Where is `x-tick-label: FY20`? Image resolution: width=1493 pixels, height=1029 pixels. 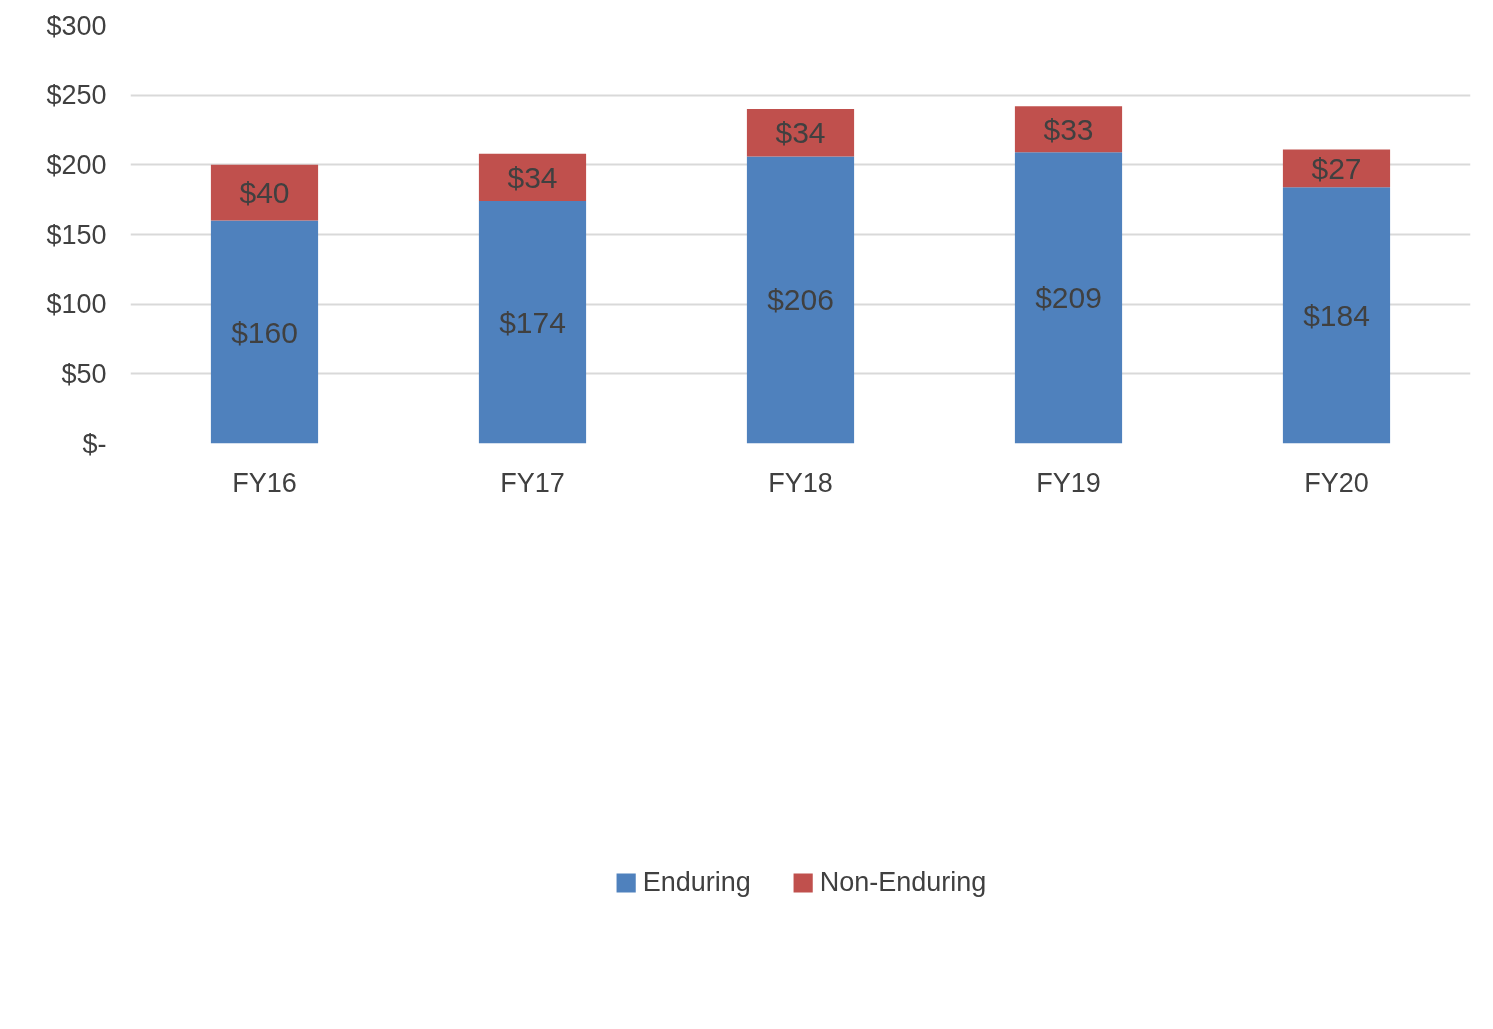
x-tick-label: FY20 is located at coordinates (1336, 482).